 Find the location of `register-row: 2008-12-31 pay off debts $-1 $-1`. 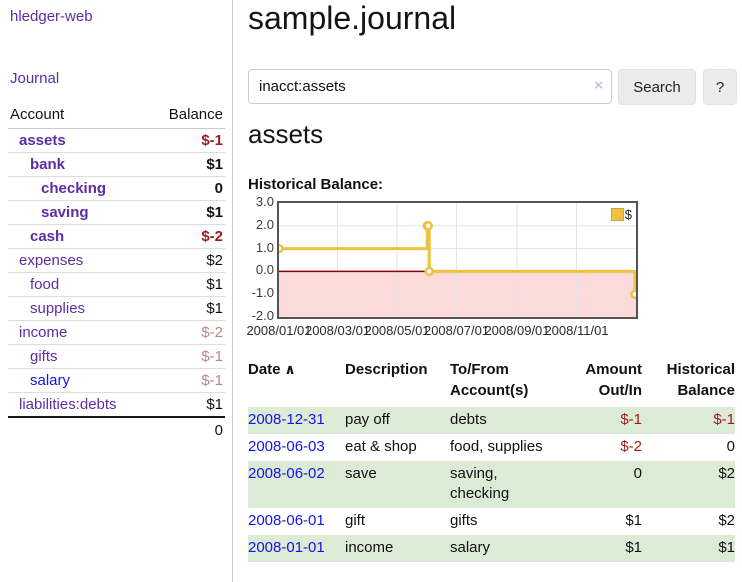

register-row: 2008-12-31 pay off debts $-1 $-1 is located at coordinates (491, 420).